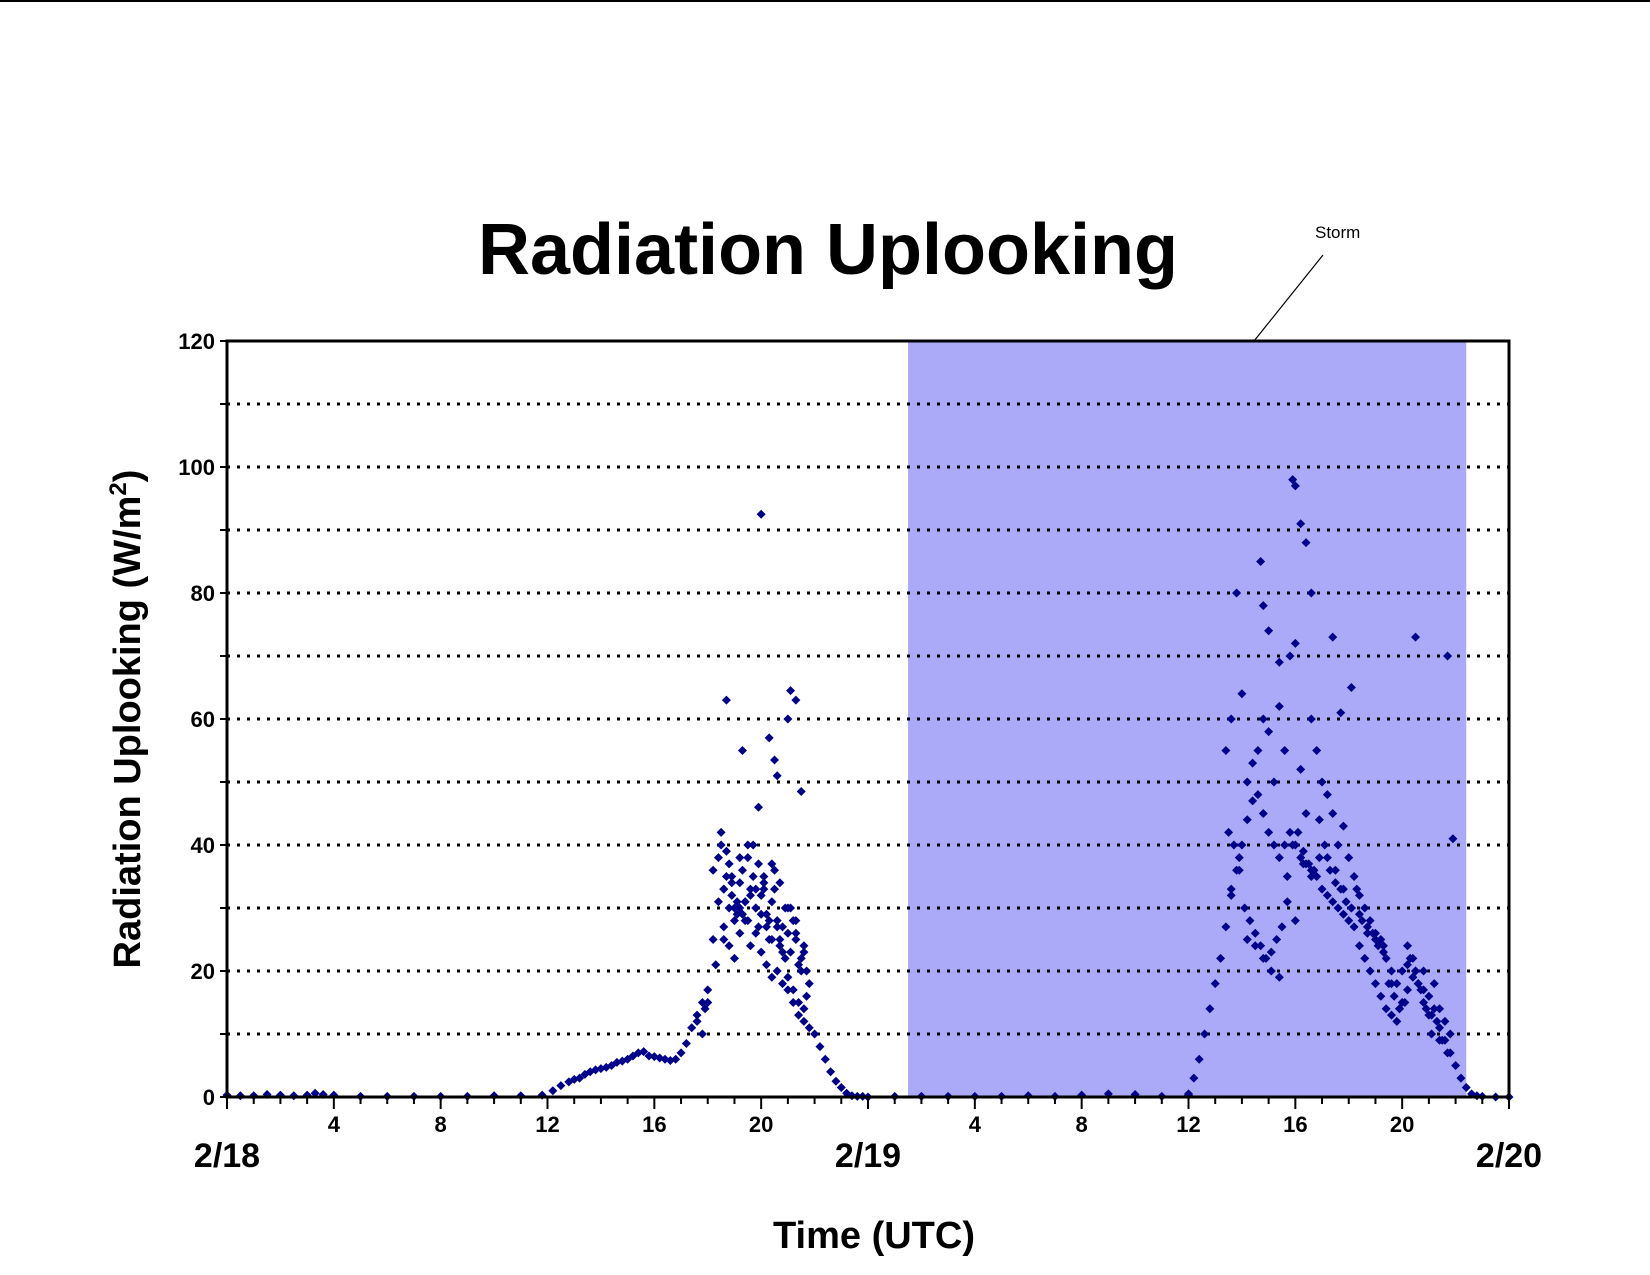  What do you see at coordinates (1337, 232) in the screenshot?
I see `storm-annotation-label: Storm` at bounding box center [1337, 232].